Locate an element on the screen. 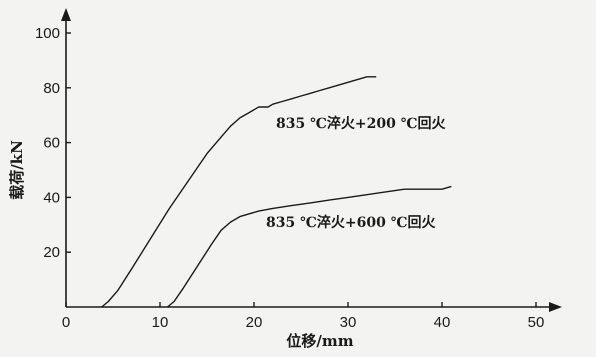 The width and height of the screenshot is (596, 357). y-tick-label: 60 is located at coordinates (51, 143).